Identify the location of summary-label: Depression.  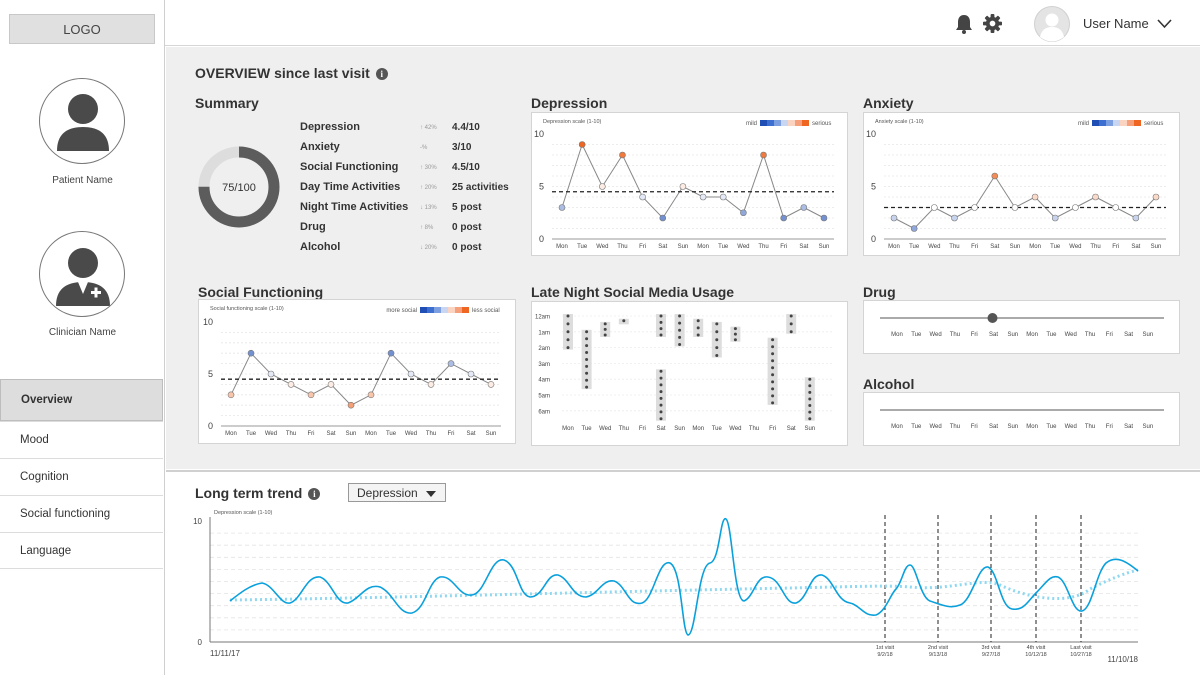
(330, 127).